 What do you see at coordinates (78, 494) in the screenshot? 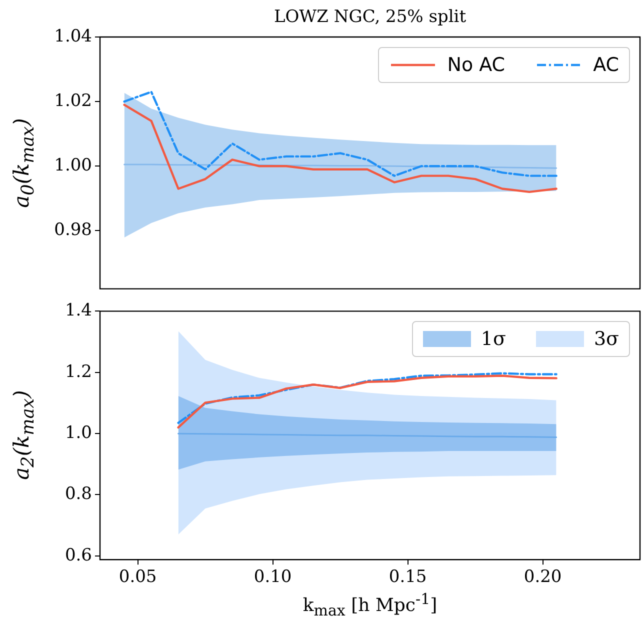
I see `y-tick-label: 0.8` at bounding box center [78, 494].